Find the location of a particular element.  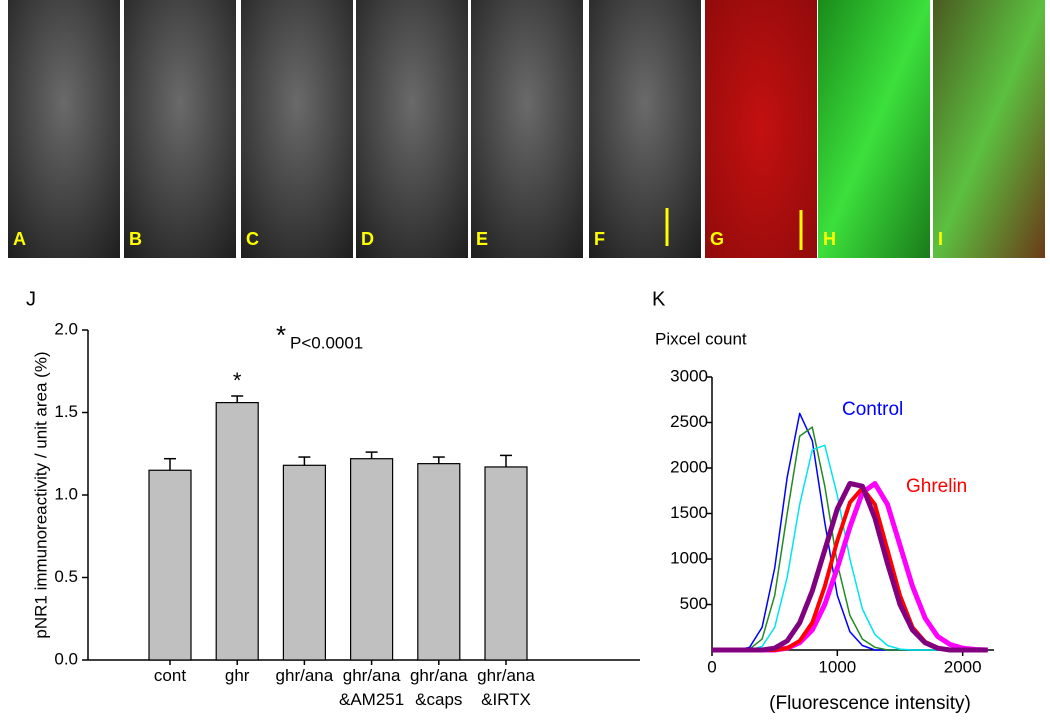

panel-label: F is located at coordinates (599, 239).